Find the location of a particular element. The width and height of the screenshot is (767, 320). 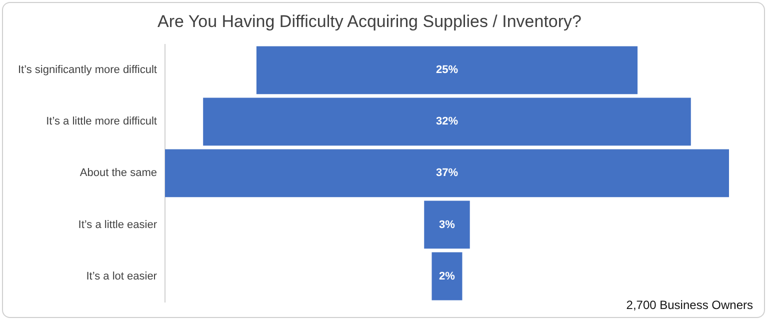

data-label: 2% is located at coordinates (447, 276).